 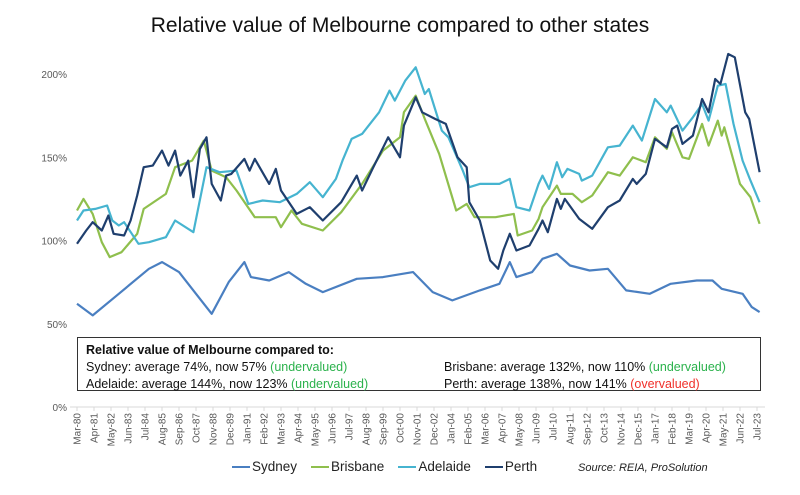 What do you see at coordinates (493, 466) in the screenshot?
I see `legend-swatch-perth` at bounding box center [493, 466].